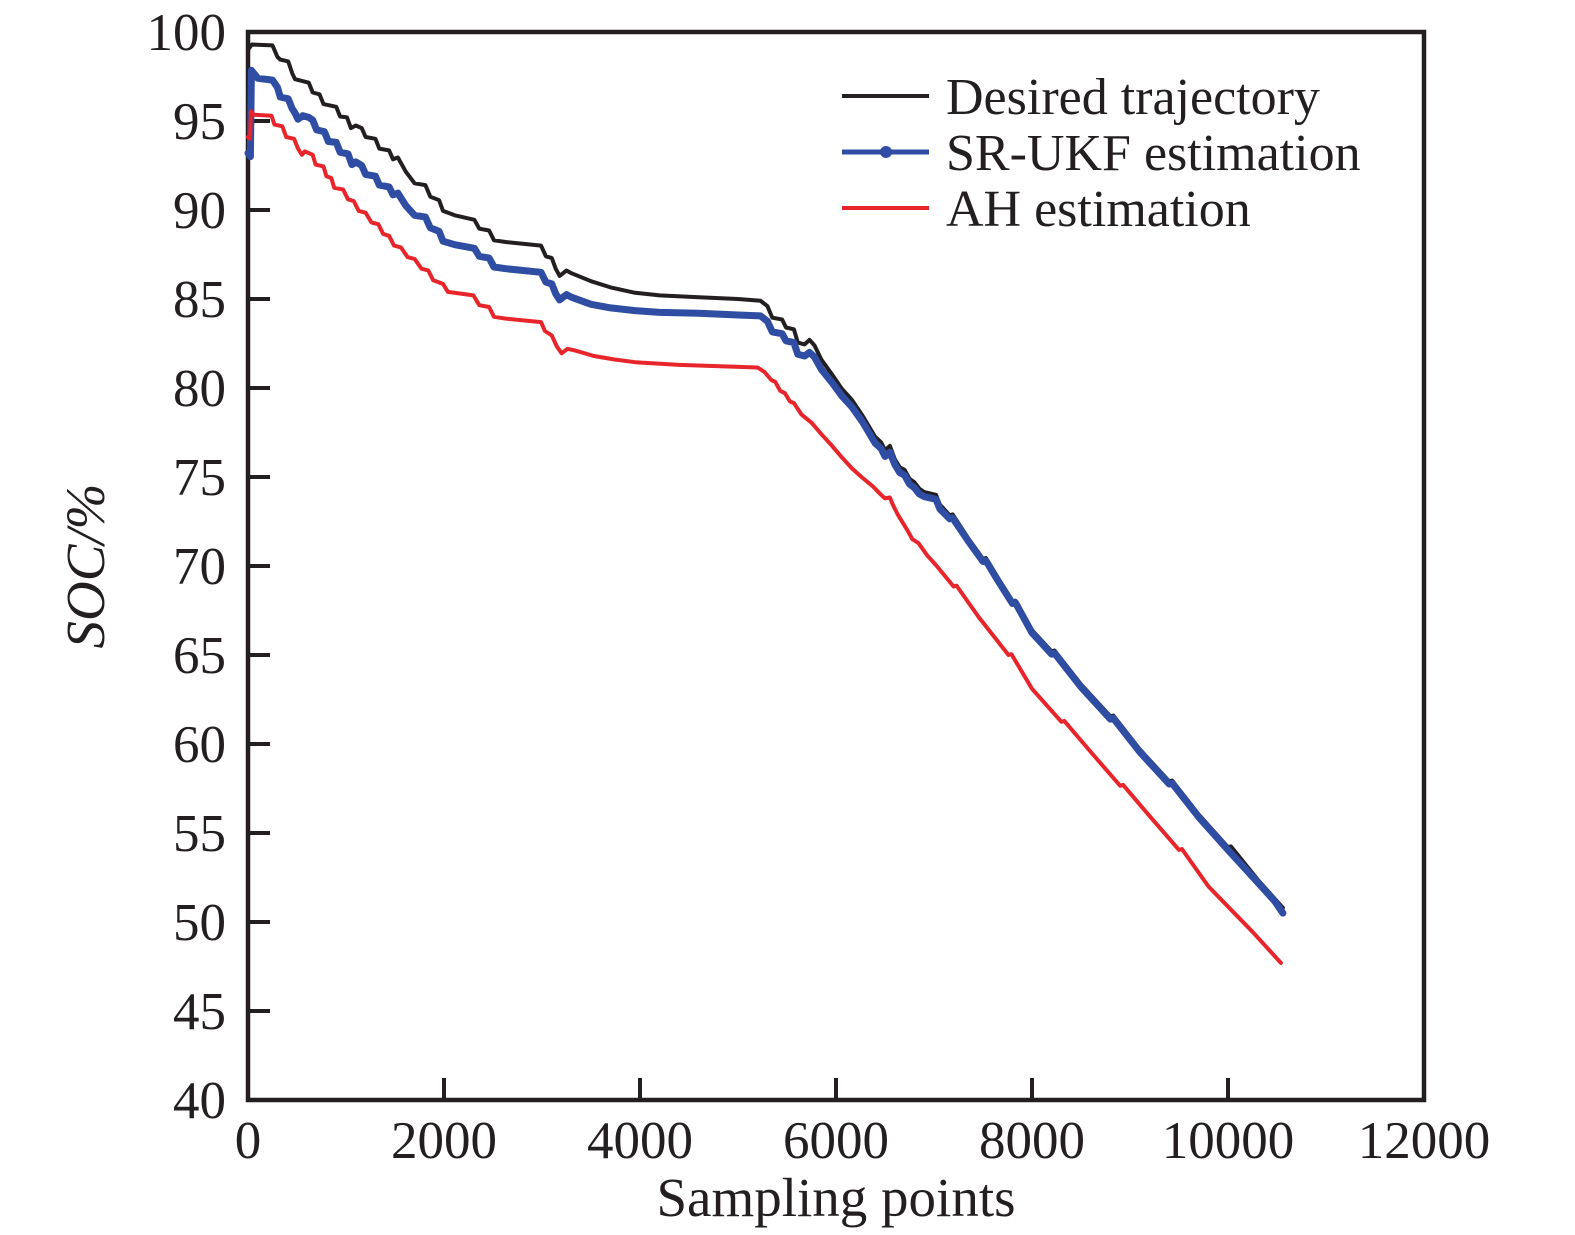  What do you see at coordinates (199, 656) in the screenshot?
I see `y-tick-label: 65` at bounding box center [199, 656].